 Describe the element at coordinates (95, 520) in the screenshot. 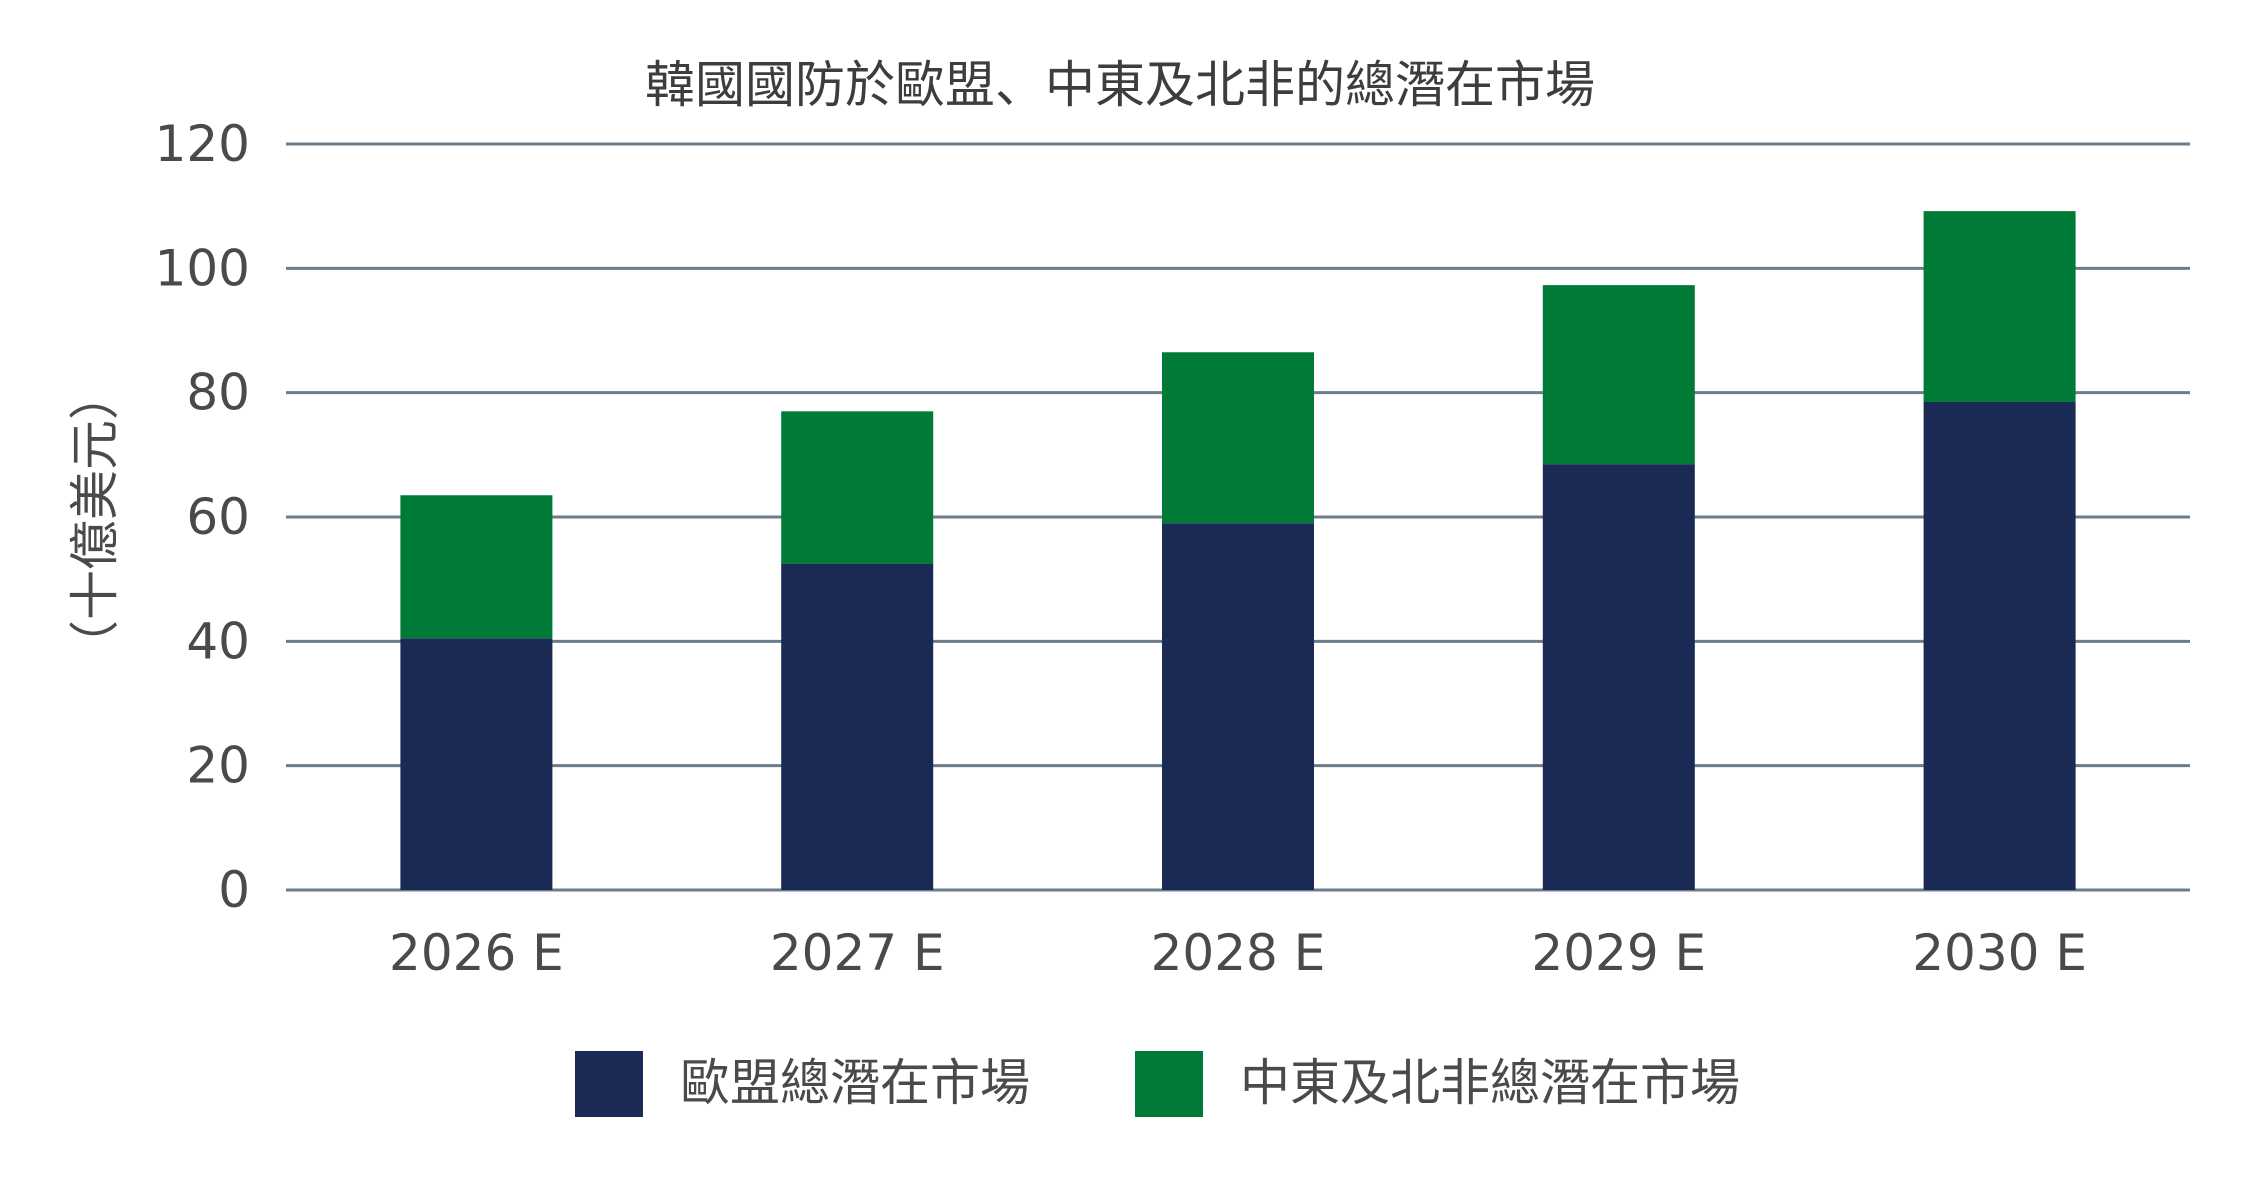

I see `y-axis-label: （十億美元）` at that location.